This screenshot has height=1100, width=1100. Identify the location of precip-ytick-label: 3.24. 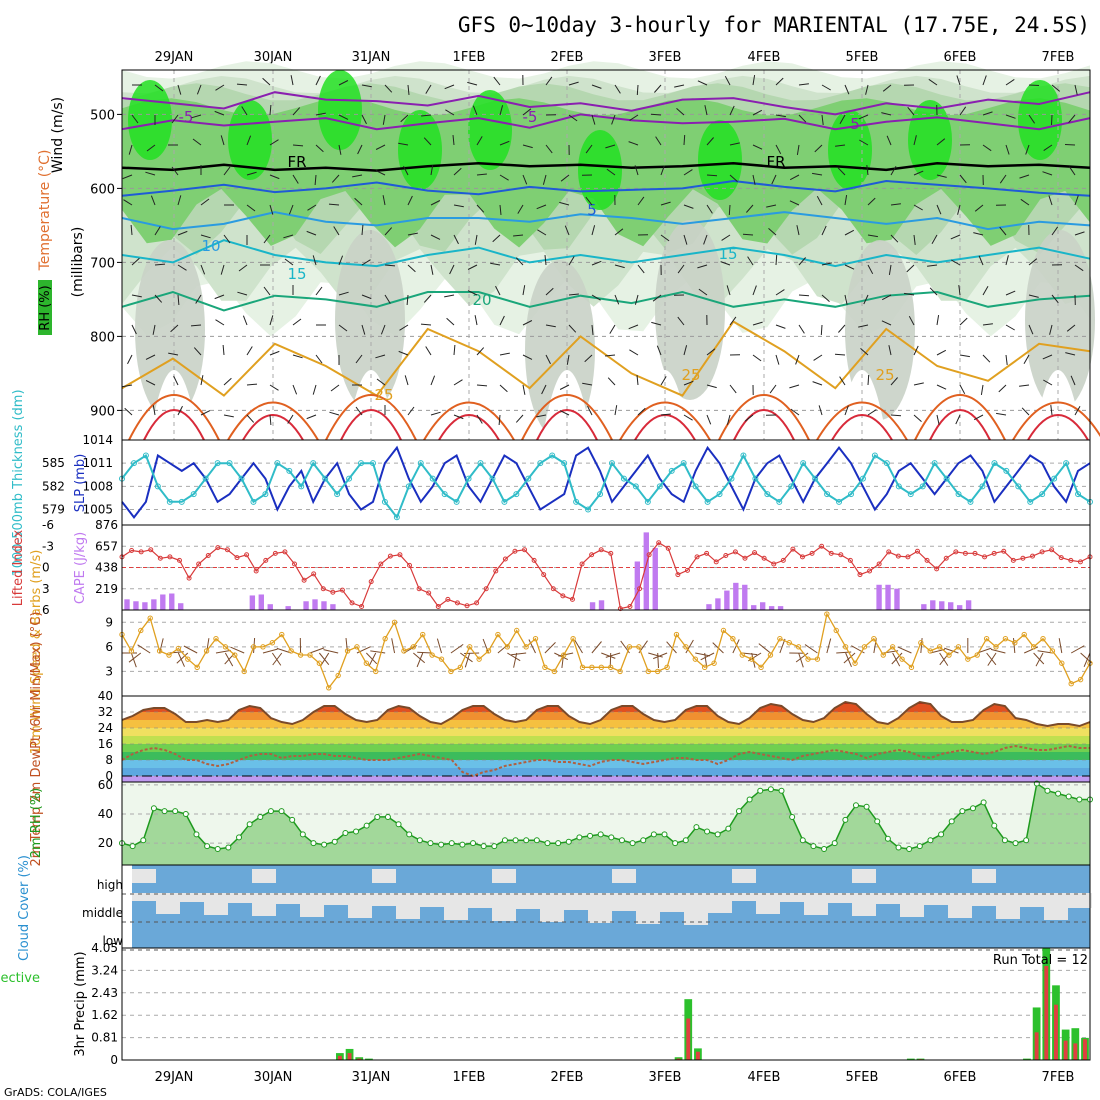
(104, 970).